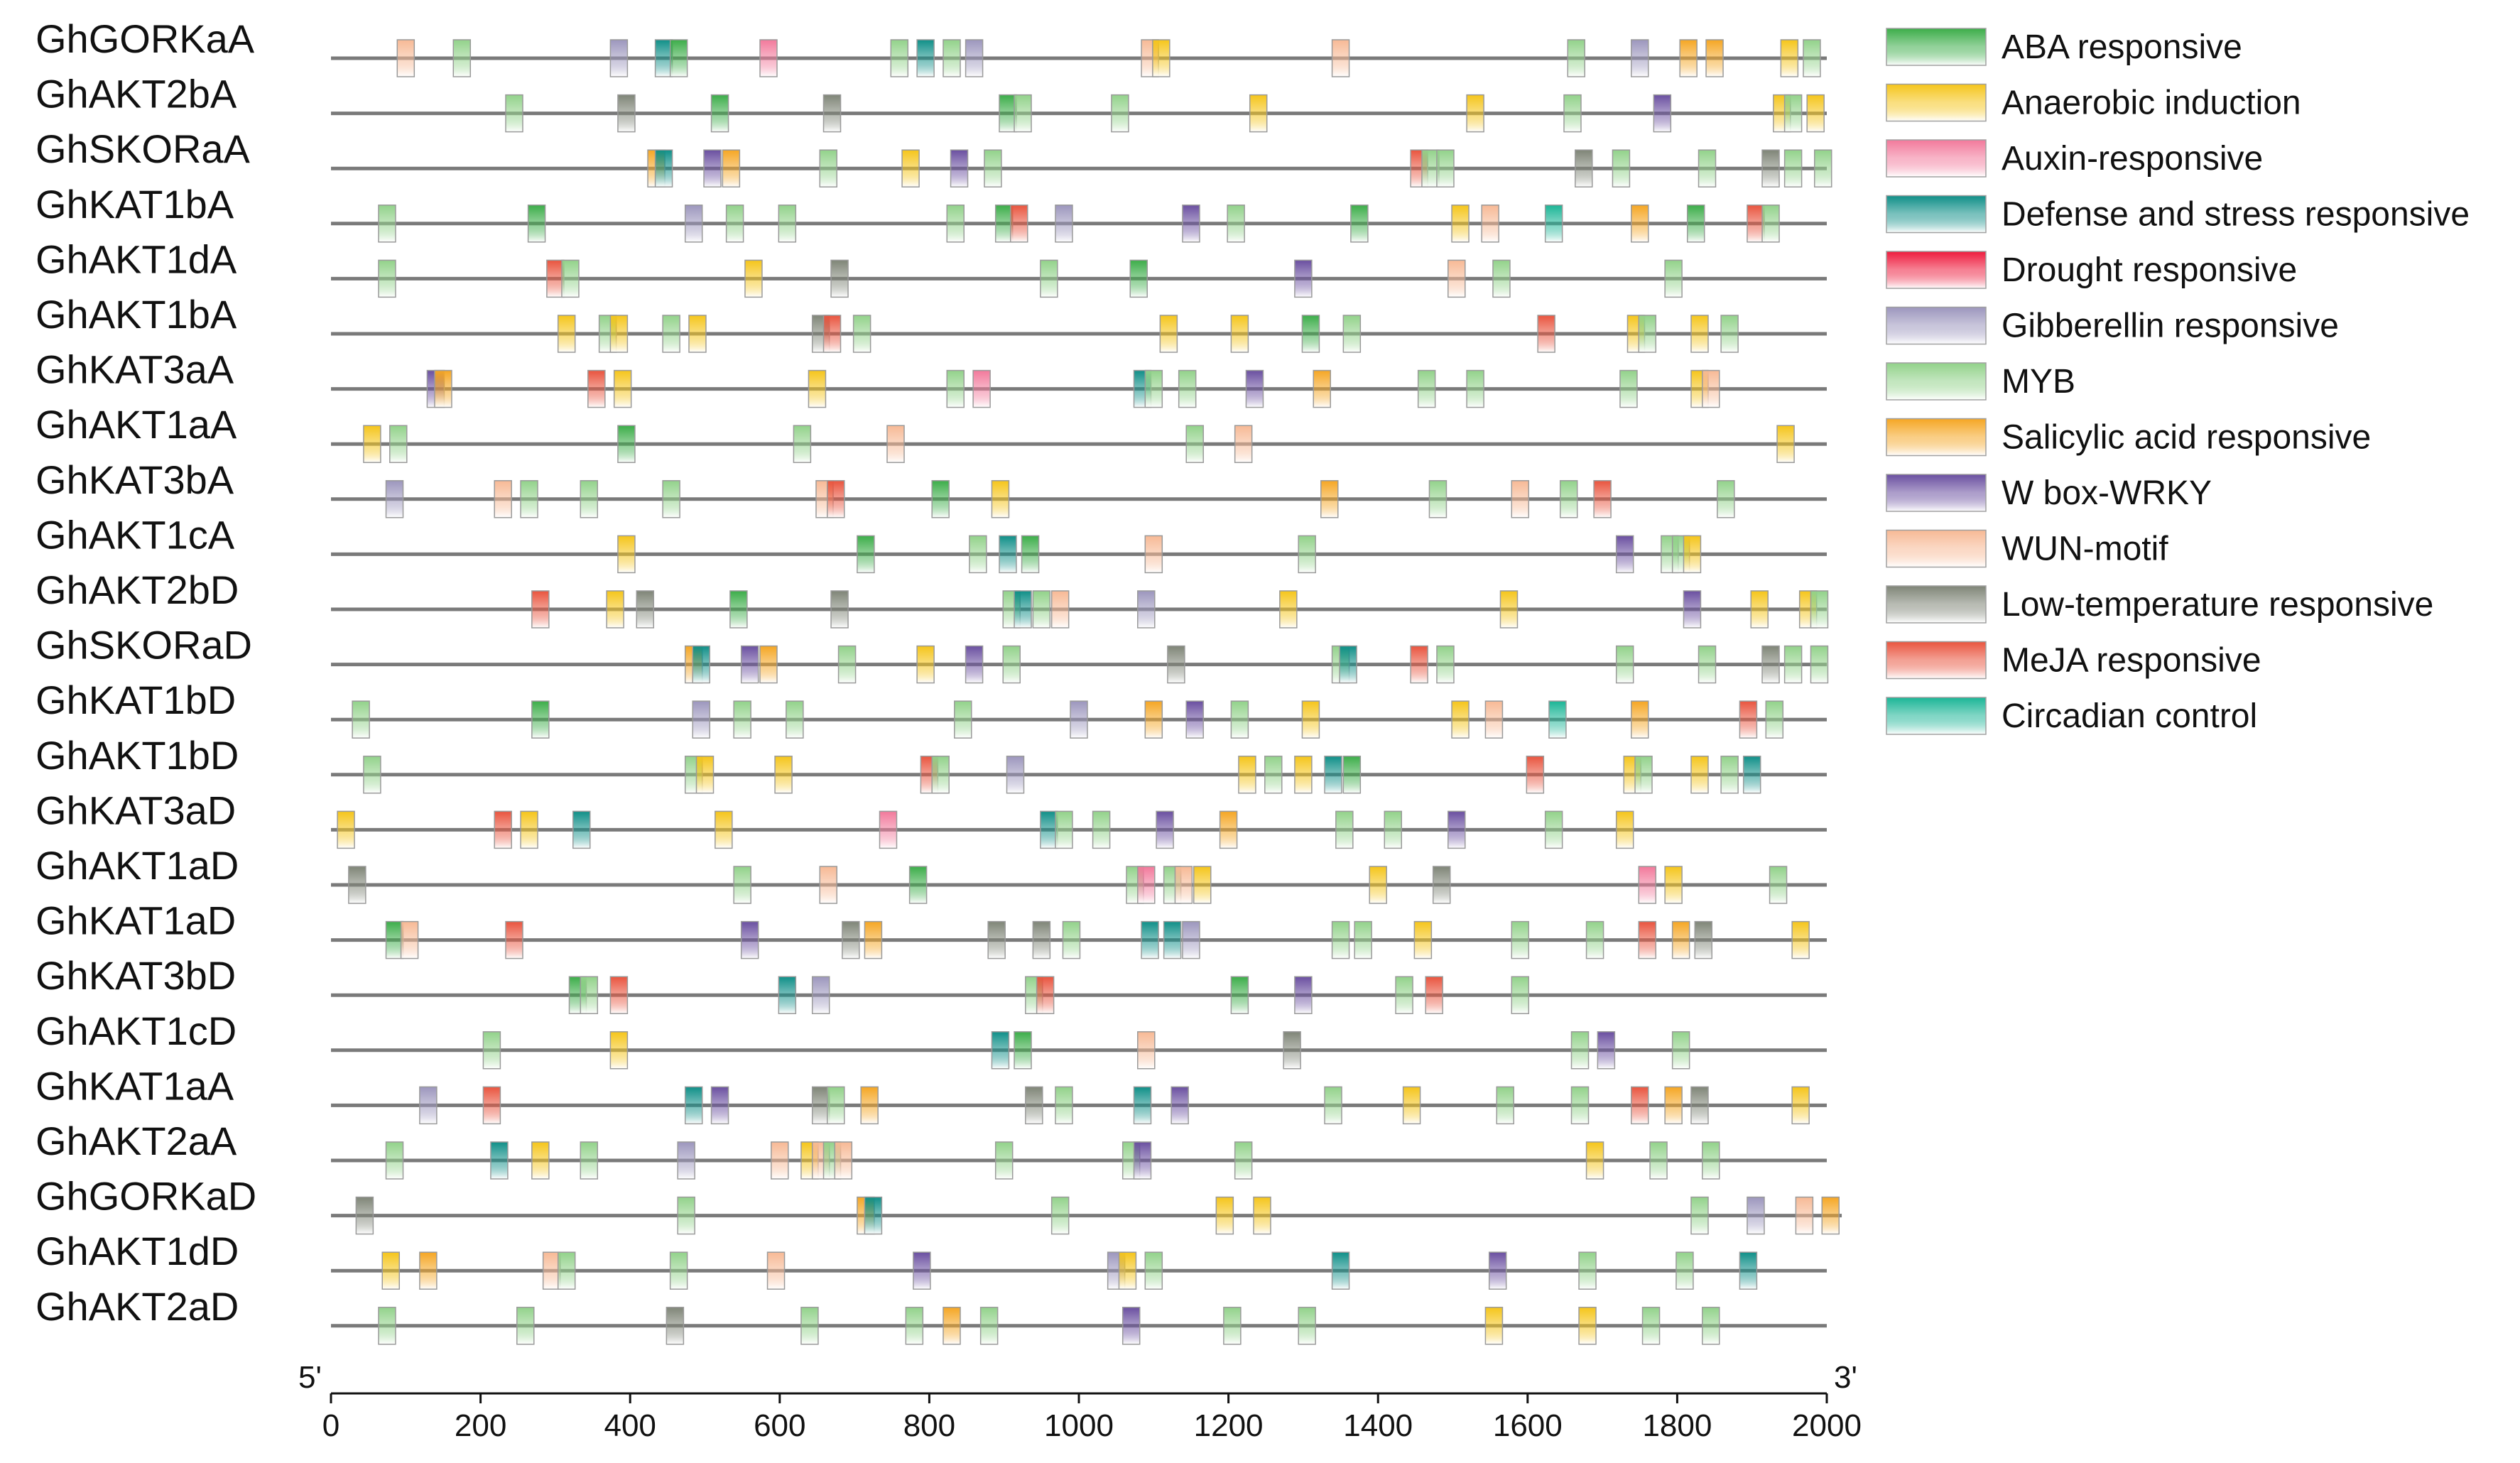  What do you see at coordinates (932, 46) in the screenshot?
I see `gene-row: GhGORKaA` at bounding box center [932, 46].